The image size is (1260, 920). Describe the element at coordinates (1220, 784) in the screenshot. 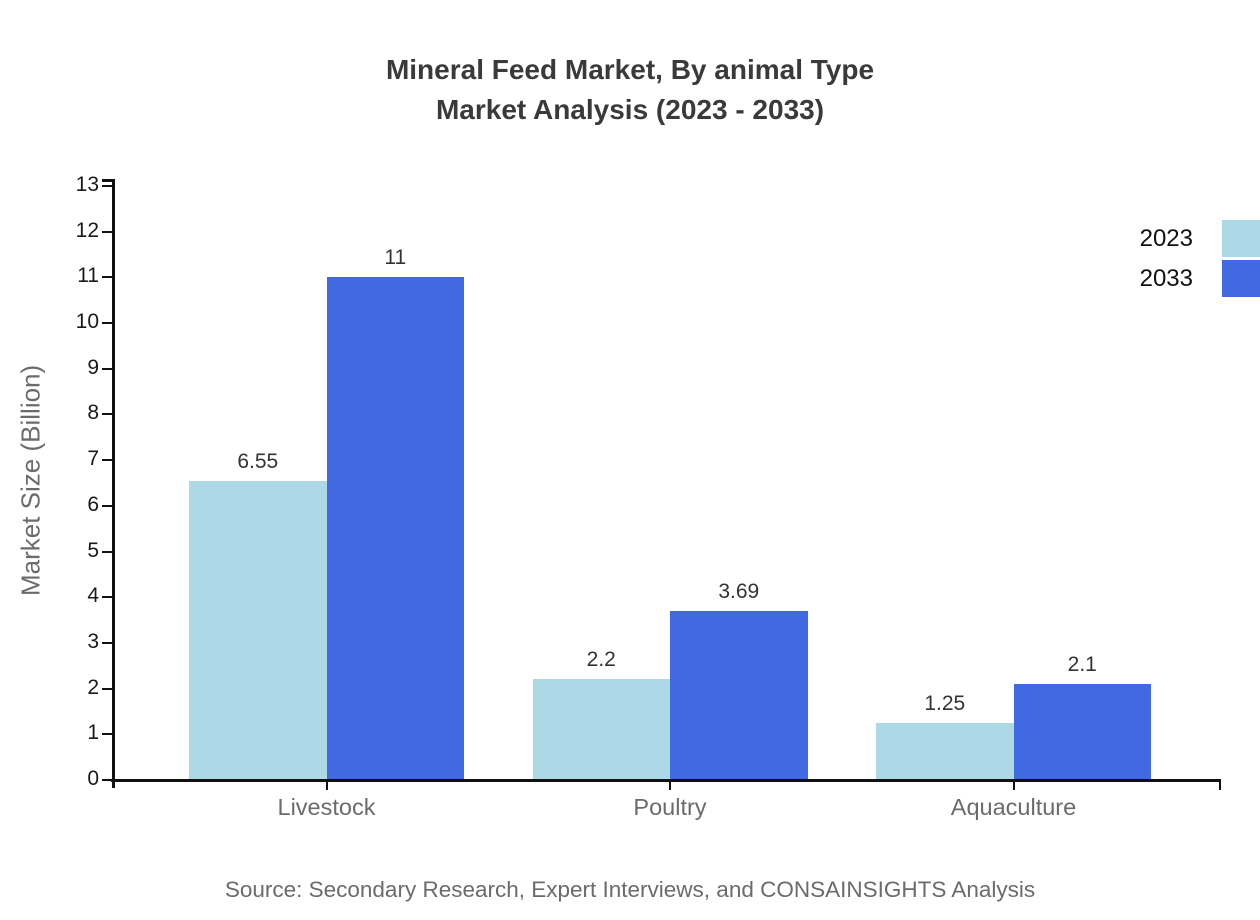

I see `x-axis-endcap-tick` at that location.